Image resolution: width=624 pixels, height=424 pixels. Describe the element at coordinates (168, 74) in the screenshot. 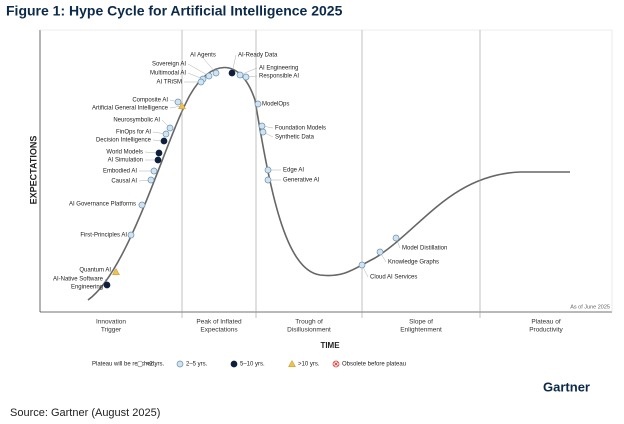

I see `technology-label: Multimodal AI` at that location.